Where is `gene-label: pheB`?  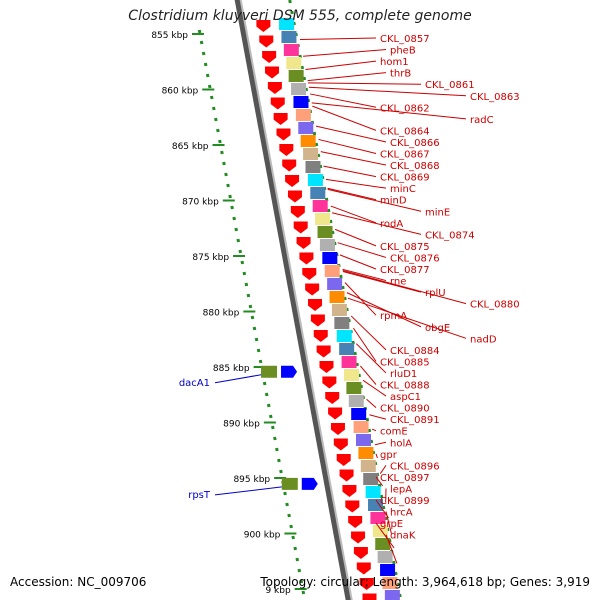 gene-label: pheB is located at coordinates (403, 51).